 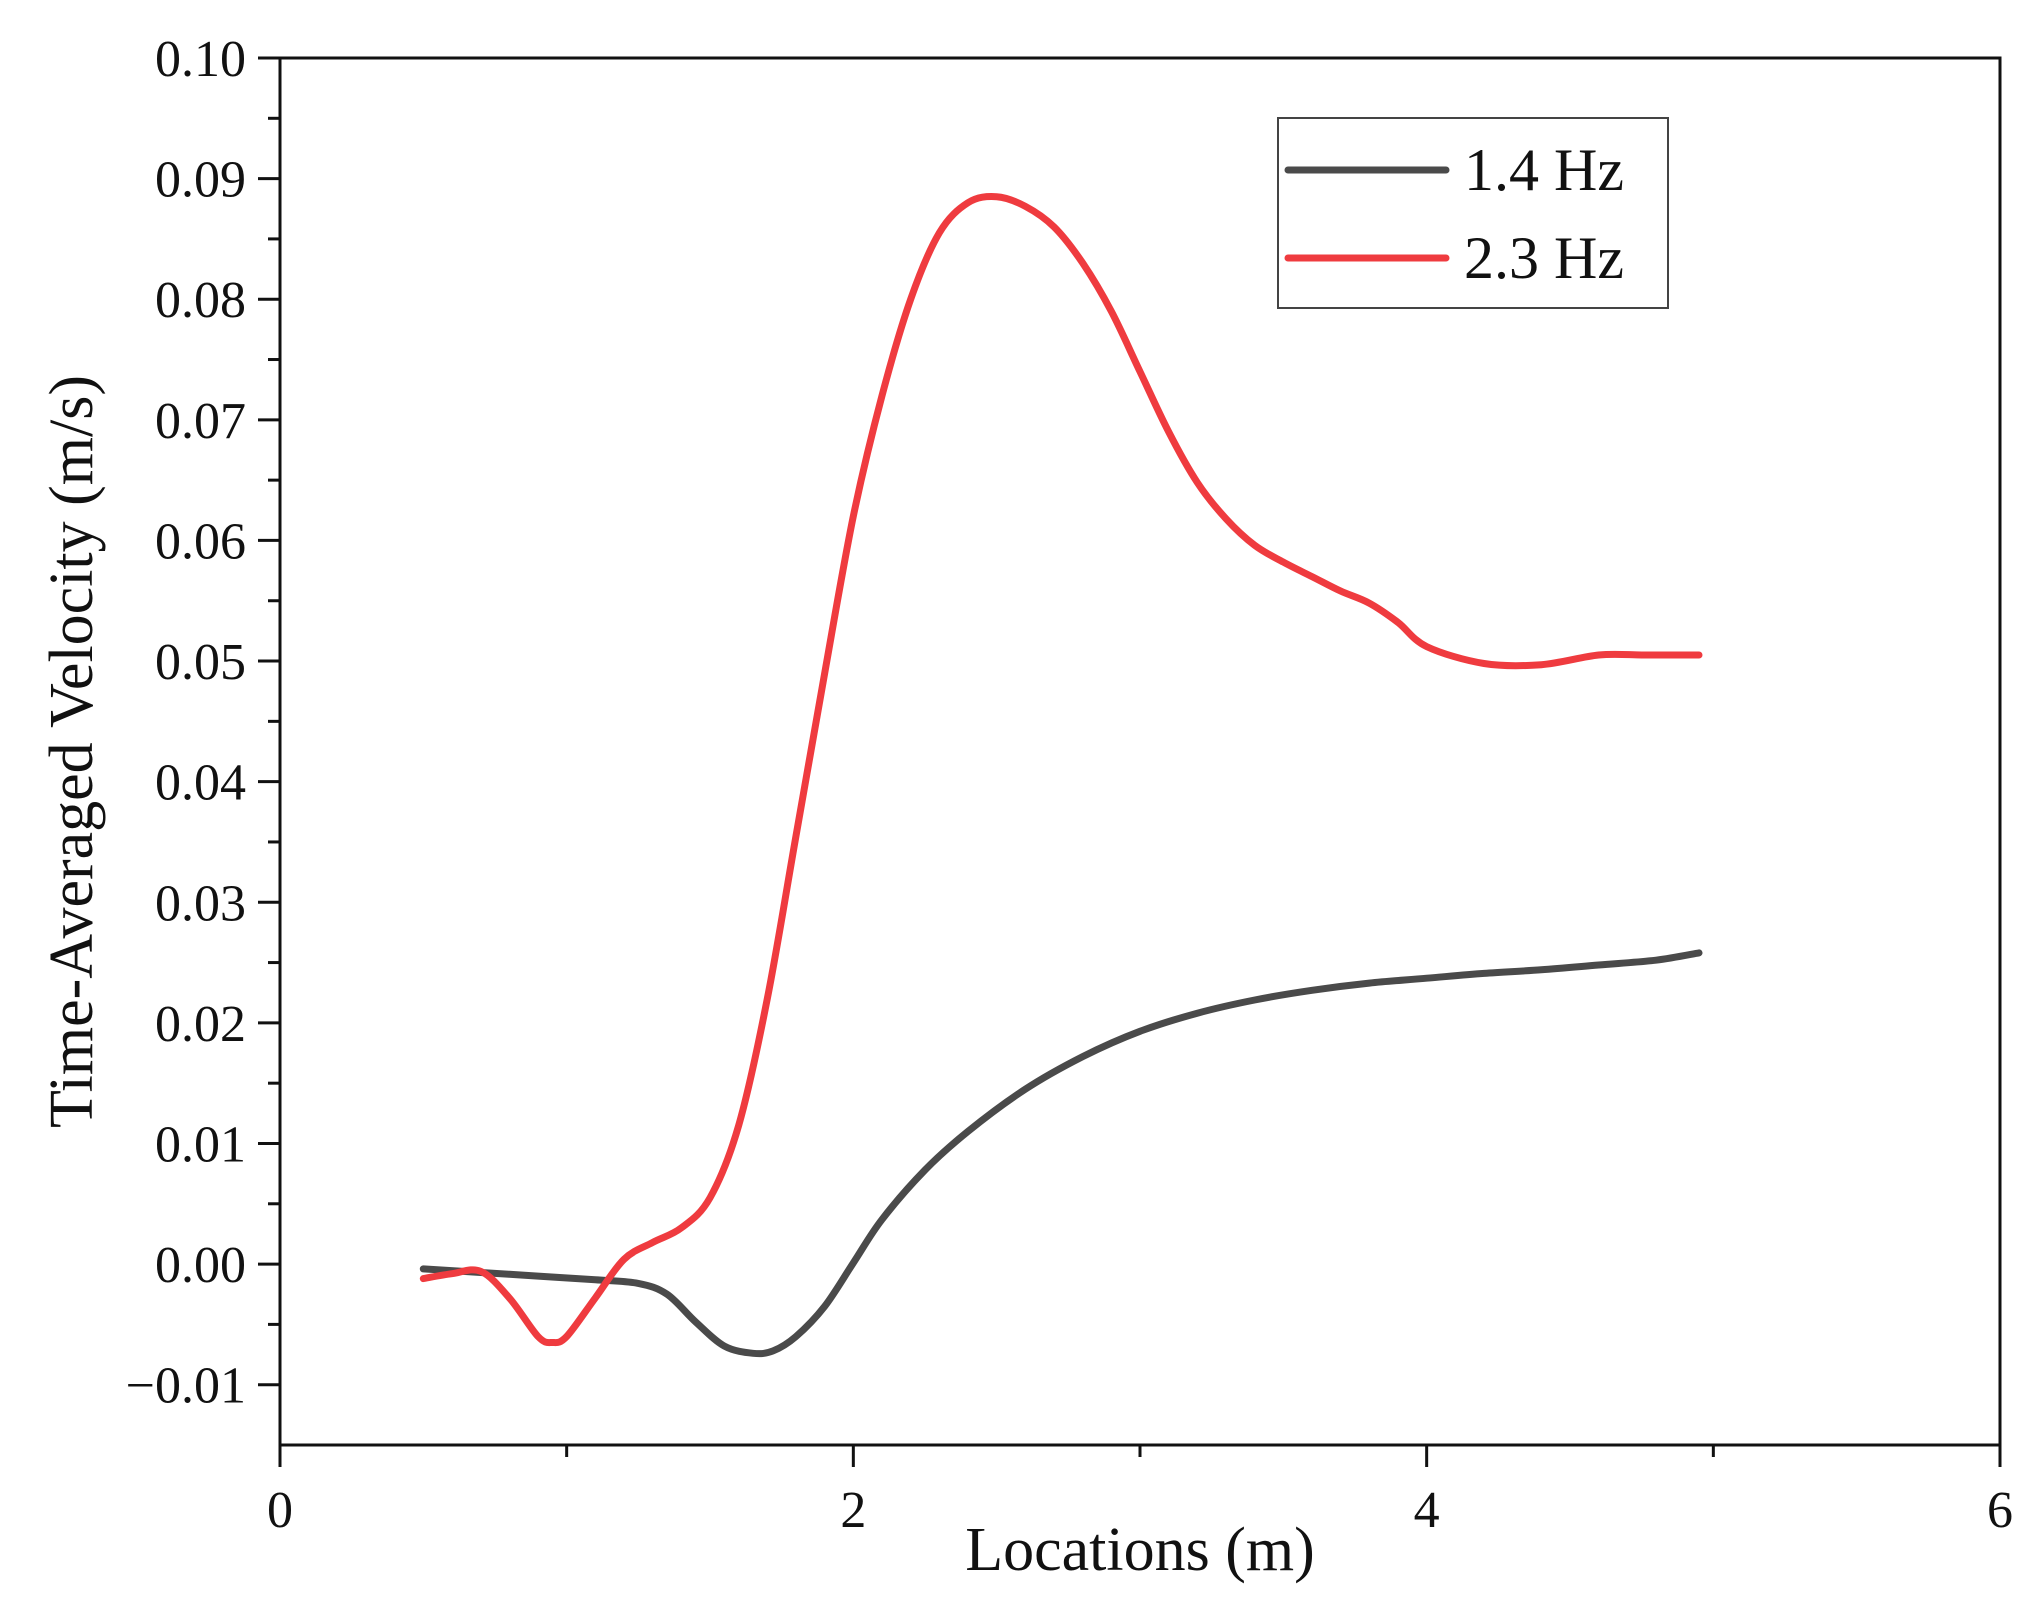 I want to click on x-tick-label: 6, so click(x=2000, y=1510).